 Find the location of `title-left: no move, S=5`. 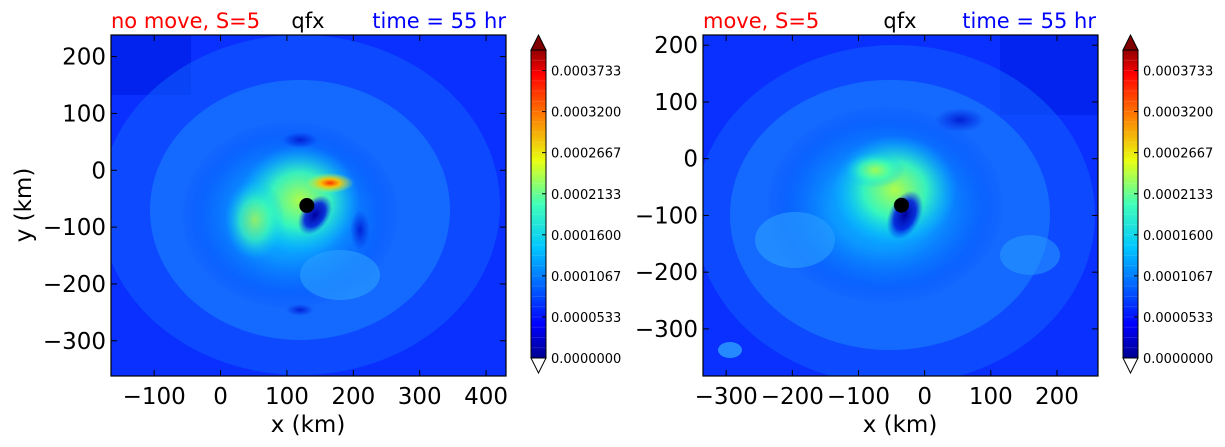

title-left: no move, S=5 is located at coordinates (185, 21).